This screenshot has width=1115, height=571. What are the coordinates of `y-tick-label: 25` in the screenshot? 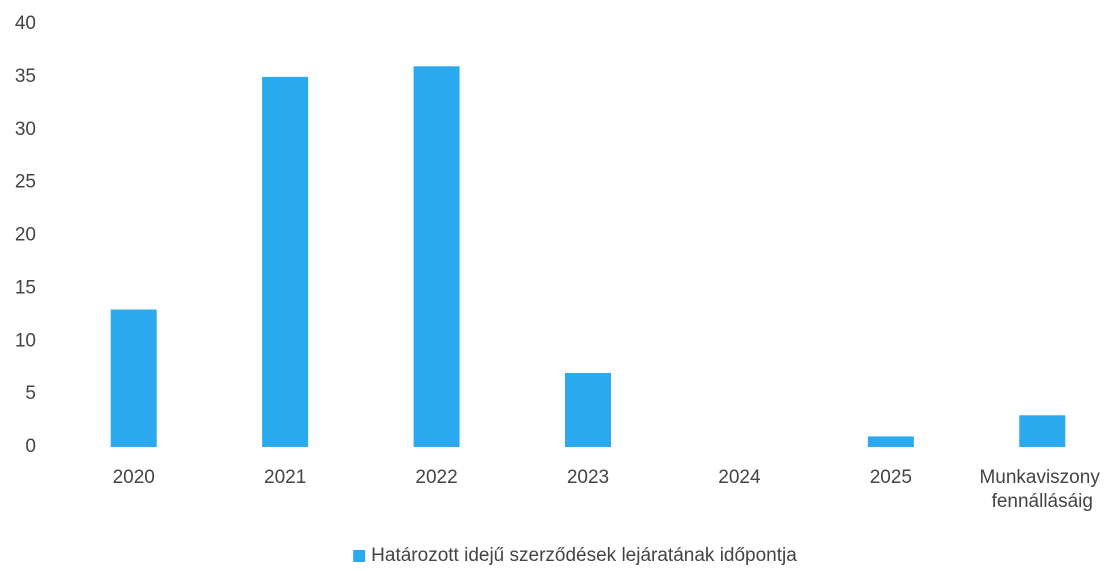 It's located at (25, 182).